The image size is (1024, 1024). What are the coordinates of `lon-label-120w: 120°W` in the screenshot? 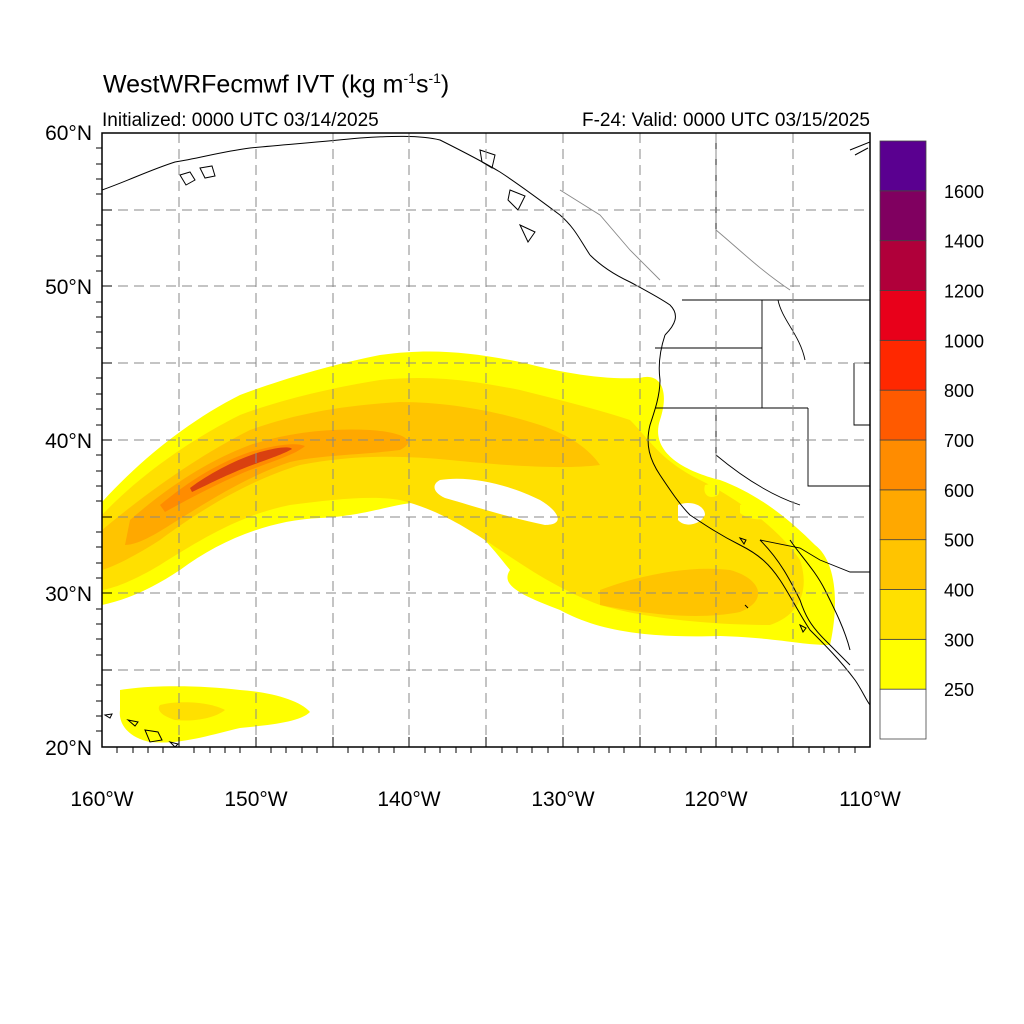 It's located at (715, 799).